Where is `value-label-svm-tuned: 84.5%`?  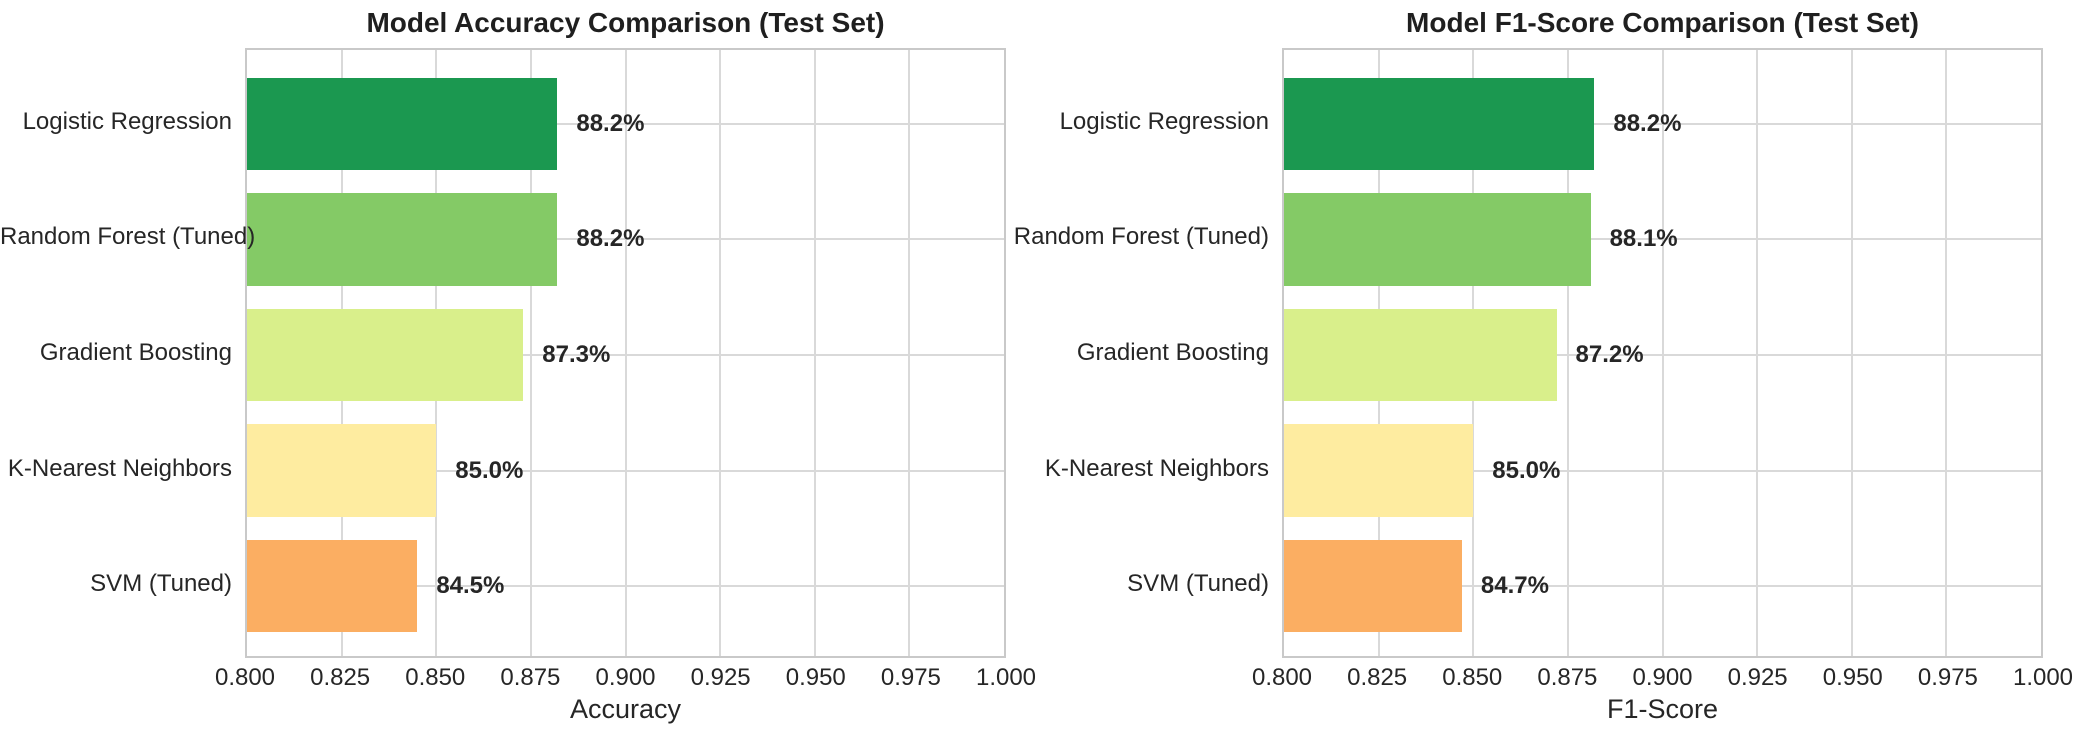
value-label-svm-tuned: 84.5% is located at coordinates (470, 586).